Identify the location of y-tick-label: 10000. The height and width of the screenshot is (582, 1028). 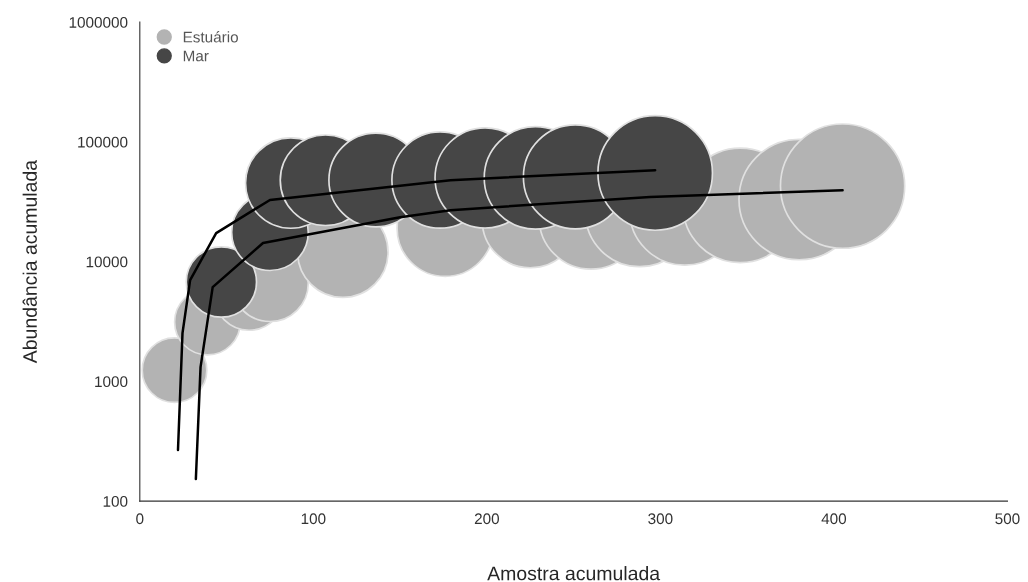
(107, 262).